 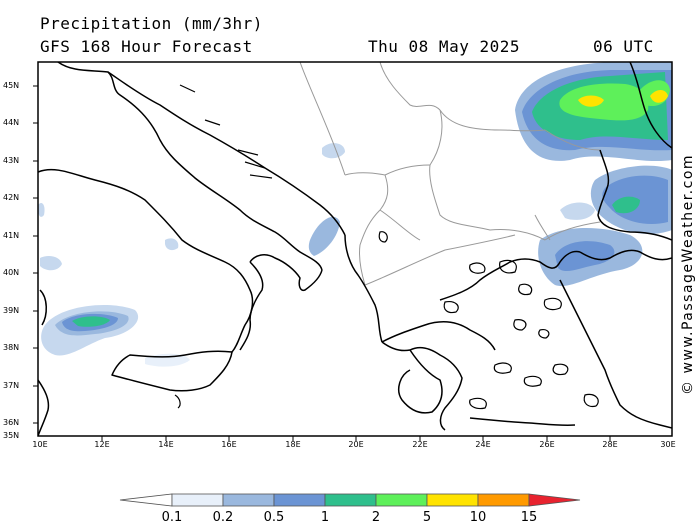 What do you see at coordinates (166, 444) in the screenshot?
I see `lon-label: 14E` at bounding box center [166, 444].